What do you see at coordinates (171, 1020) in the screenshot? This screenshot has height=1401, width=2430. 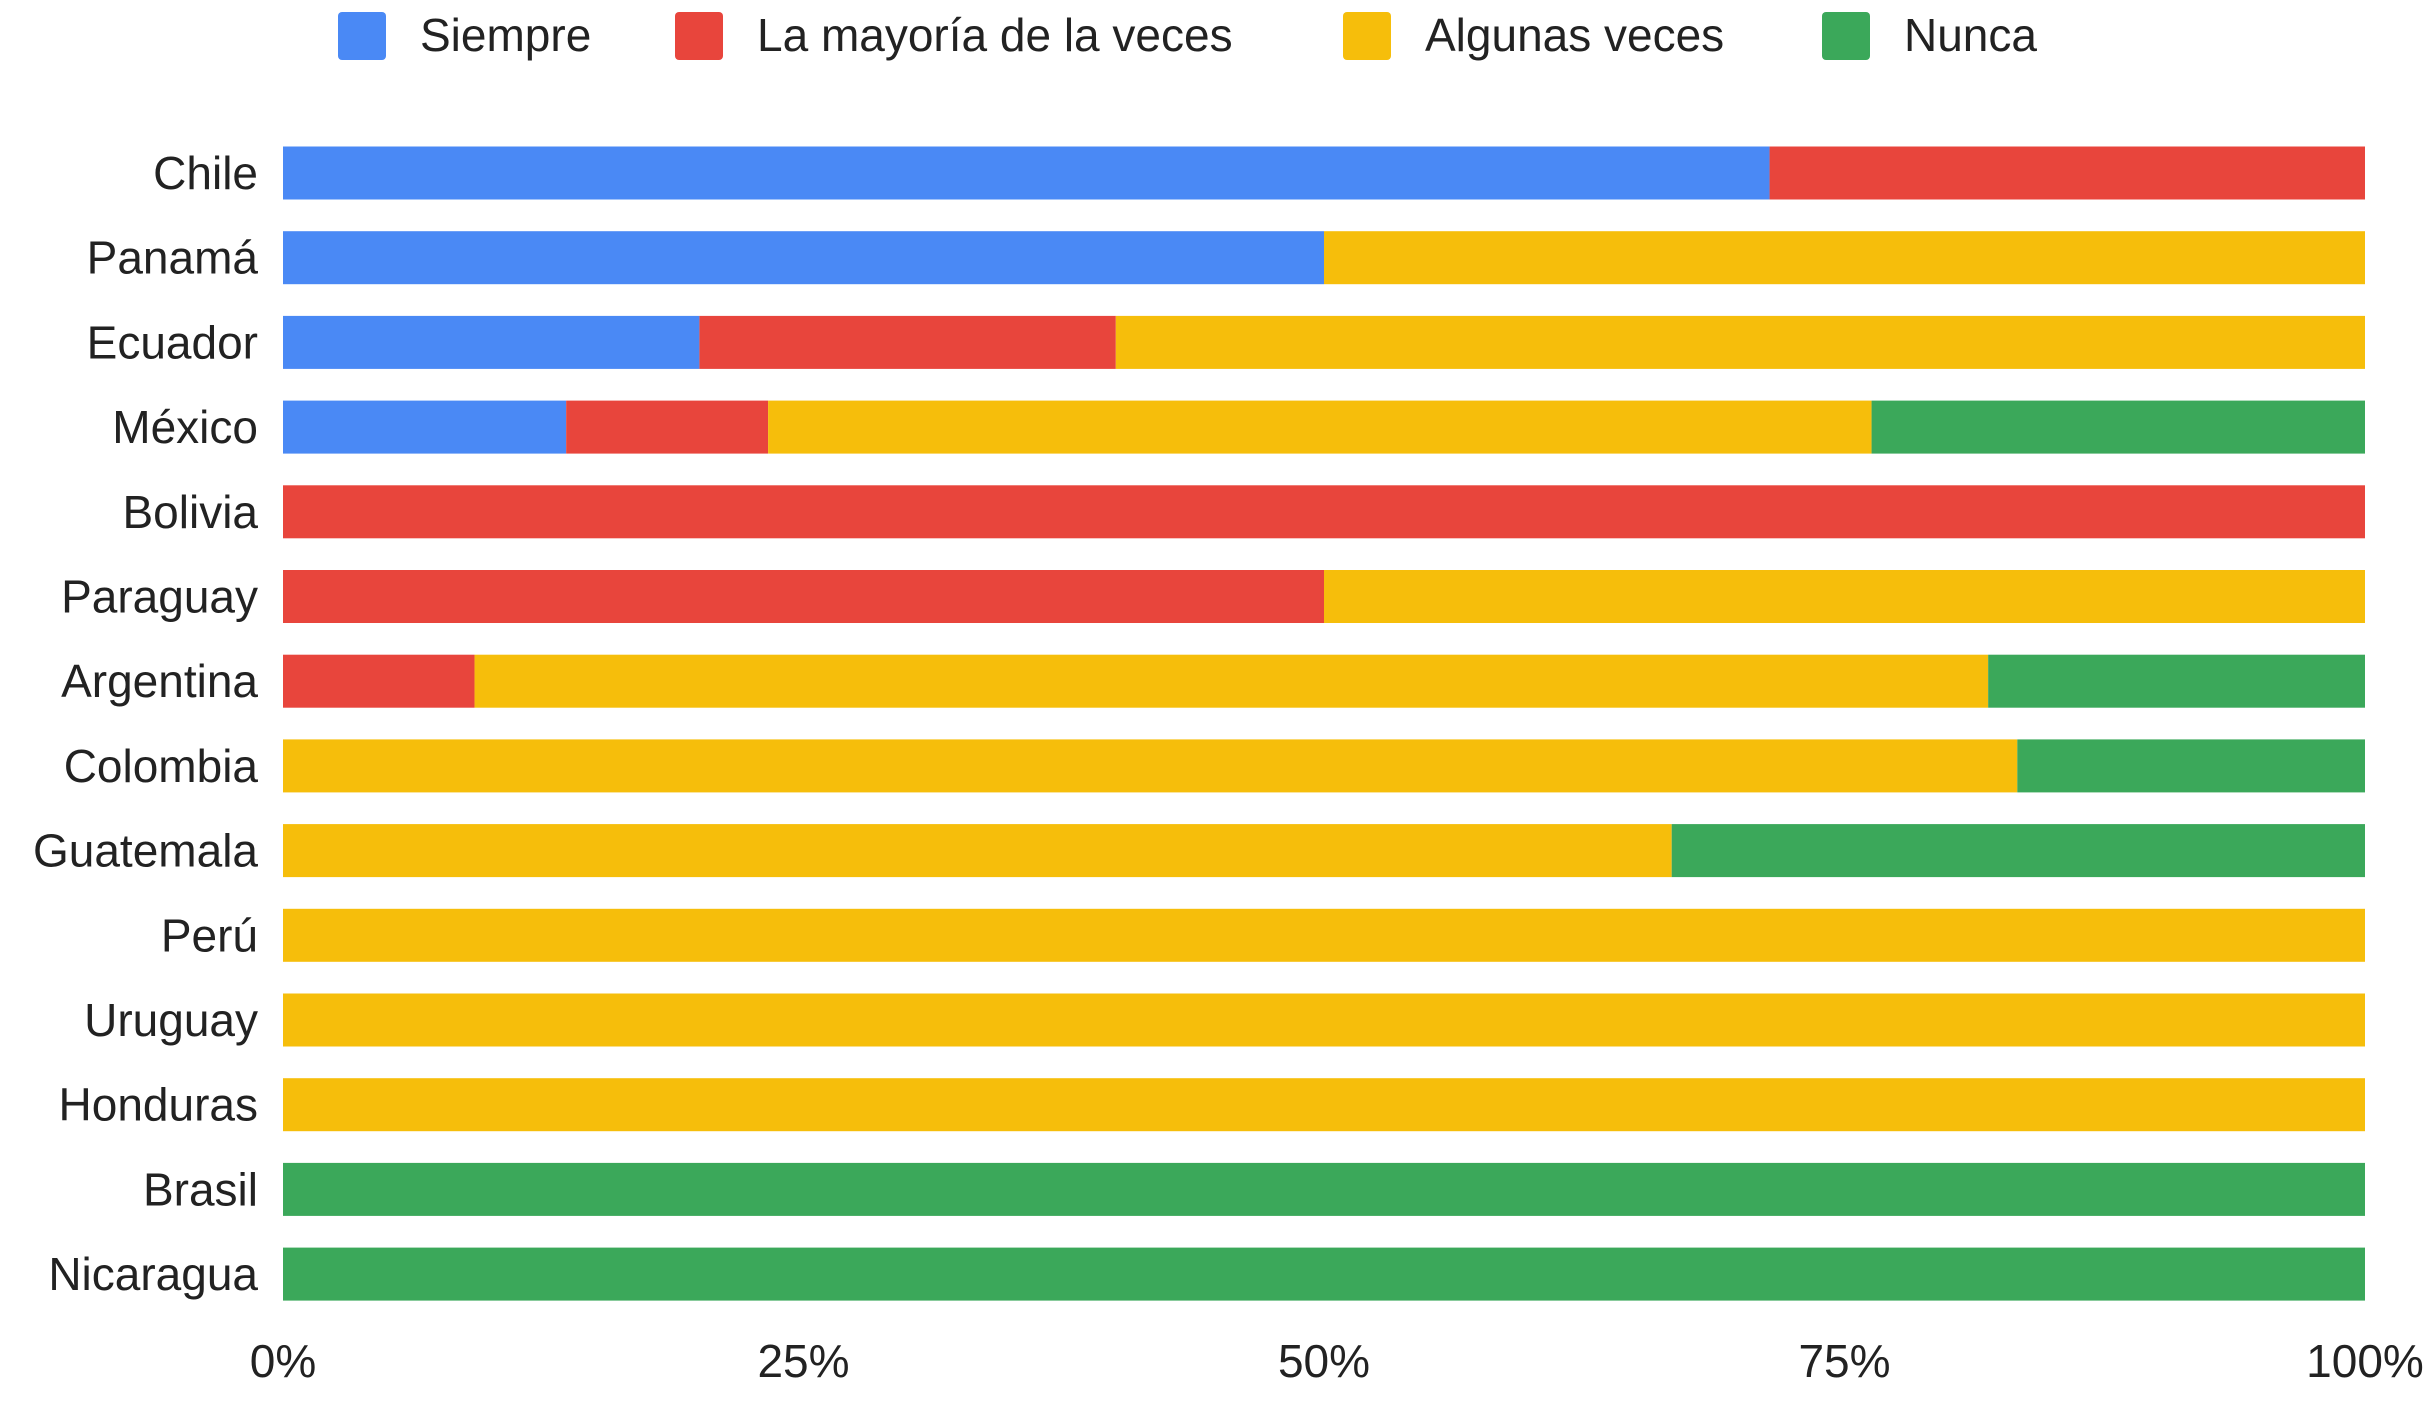 I see `category-label: Uruguay` at bounding box center [171, 1020].